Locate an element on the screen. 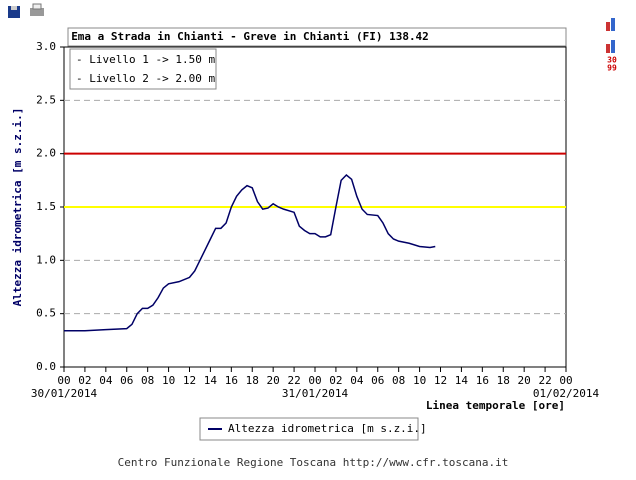  icon-text: 99 is located at coordinates (612, 68).